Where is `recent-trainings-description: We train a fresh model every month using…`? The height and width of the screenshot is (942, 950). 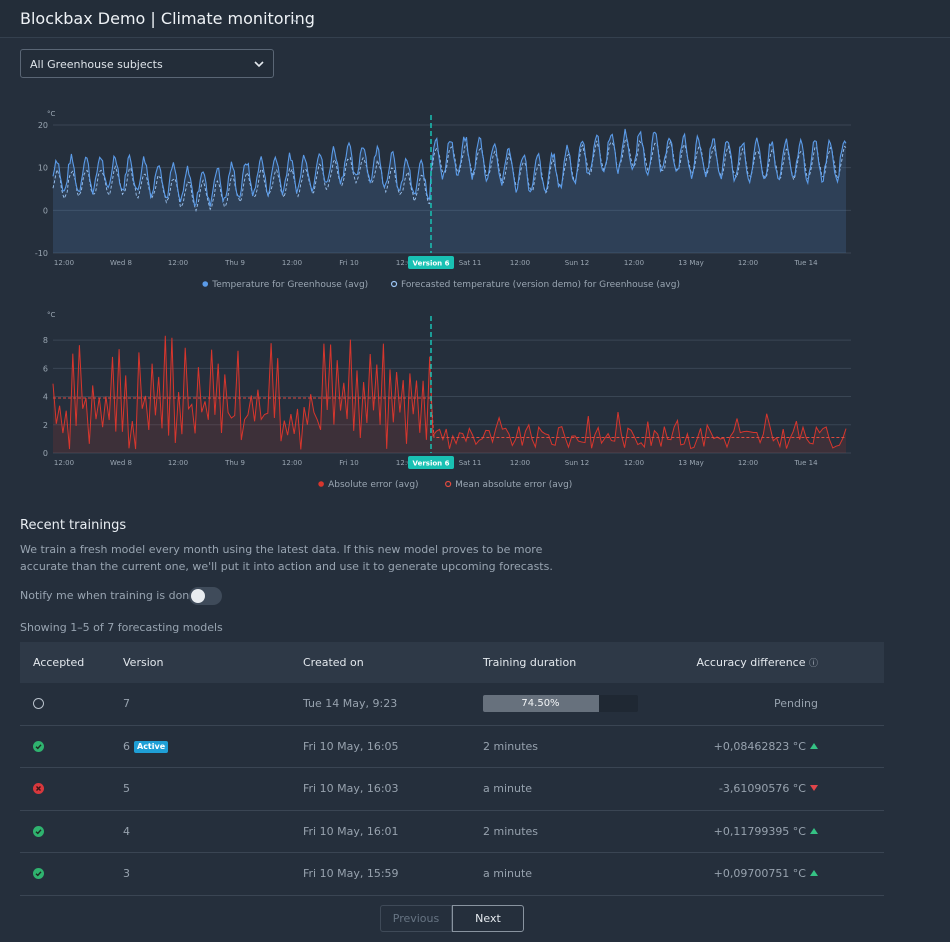
recent-trainings-description: We train a fresh model every month using… is located at coordinates (286, 558).